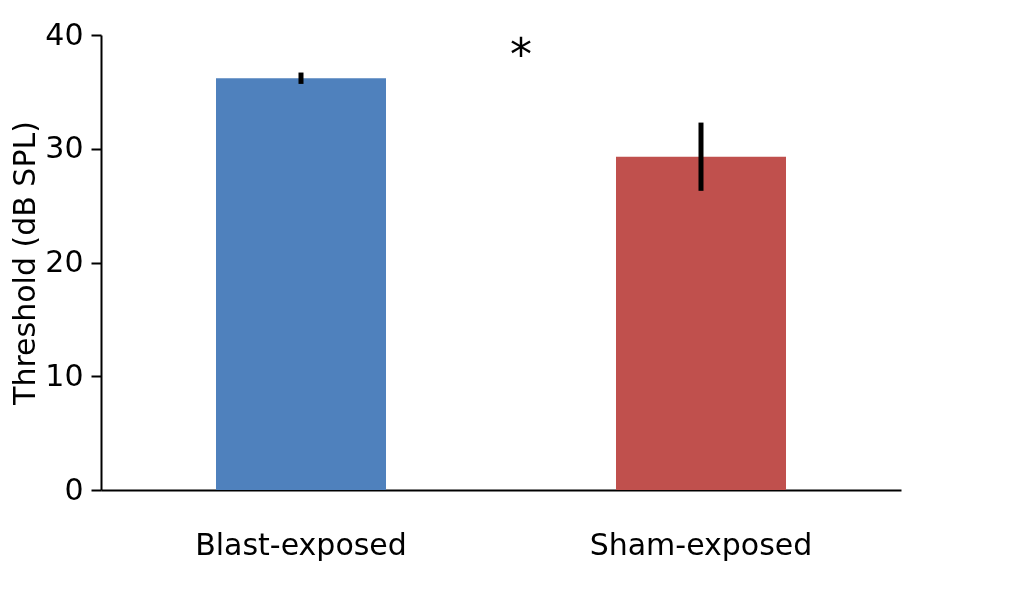 Image resolution: width=1034 pixels, height=596 pixels. Describe the element at coordinates (301, 544) in the screenshot. I see `x-tick-label: Blast-exposed` at that location.